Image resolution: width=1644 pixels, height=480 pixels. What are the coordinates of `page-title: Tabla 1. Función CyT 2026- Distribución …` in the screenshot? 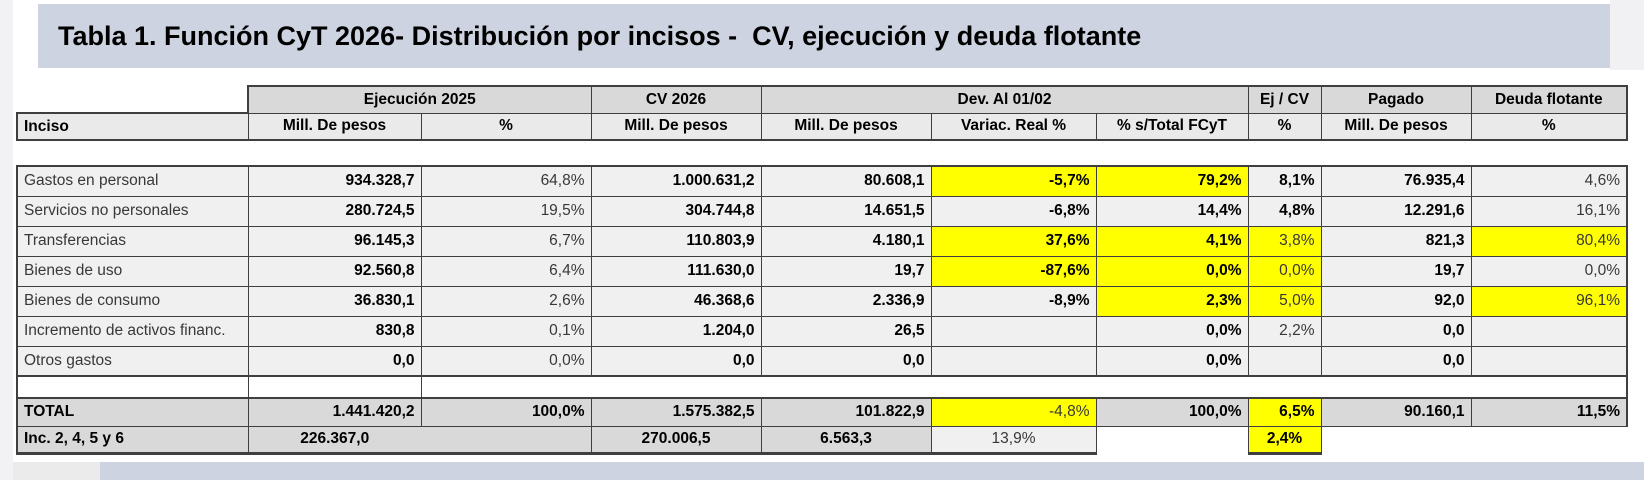 It's located at (600, 35).